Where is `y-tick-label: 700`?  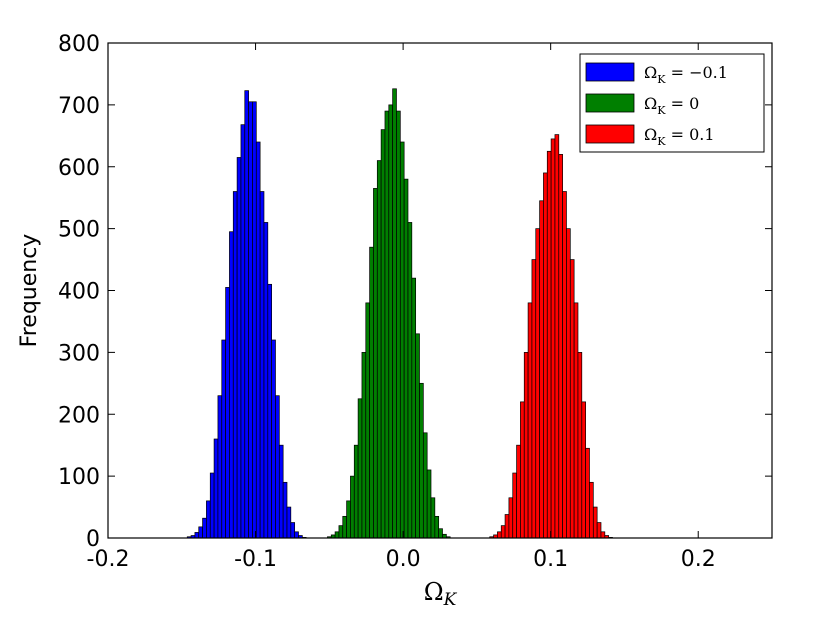 y-tick-label: 700 is located at coordinates (79, 106).